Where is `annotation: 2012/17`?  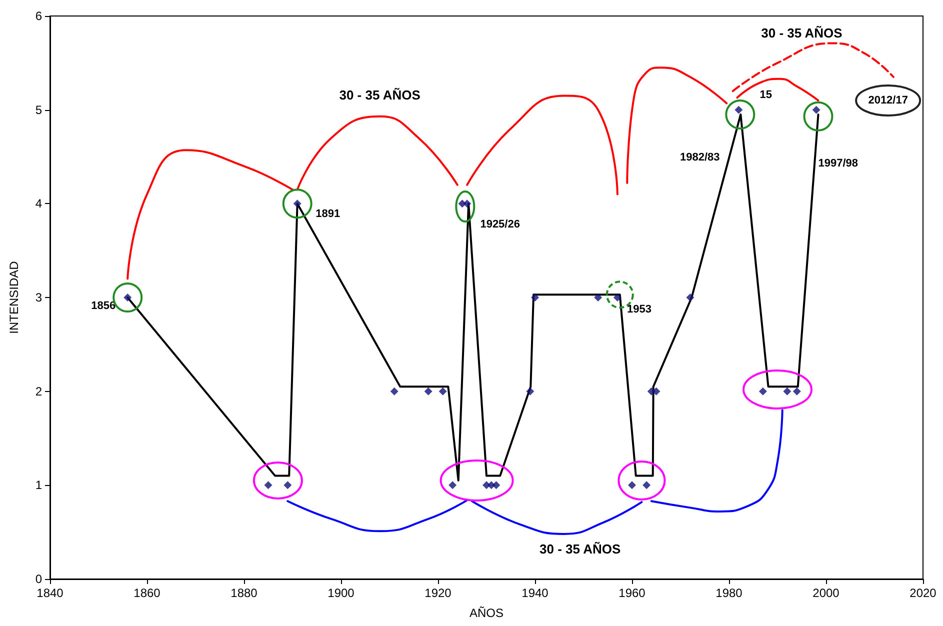
annotation: 2012/17 is located at coordinates (888, 100).